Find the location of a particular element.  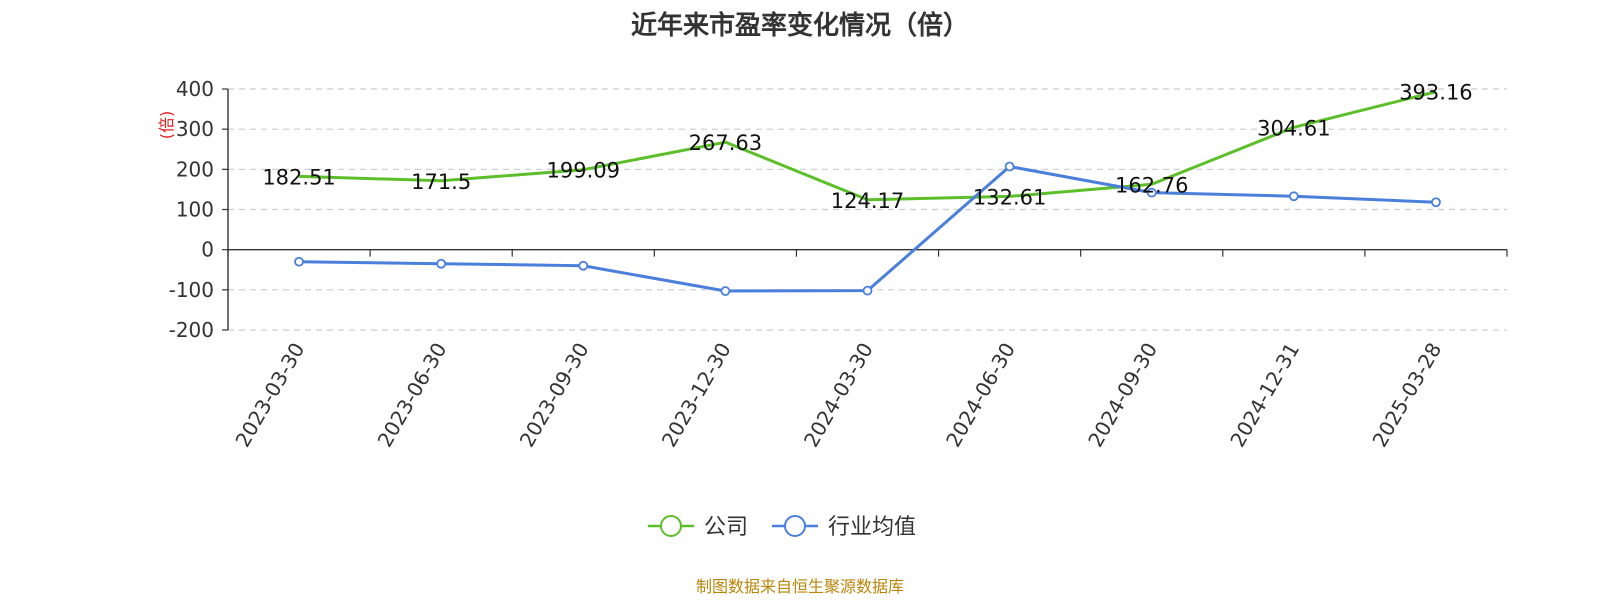

data-label: 199.09 is located at coordinates (583, 171).